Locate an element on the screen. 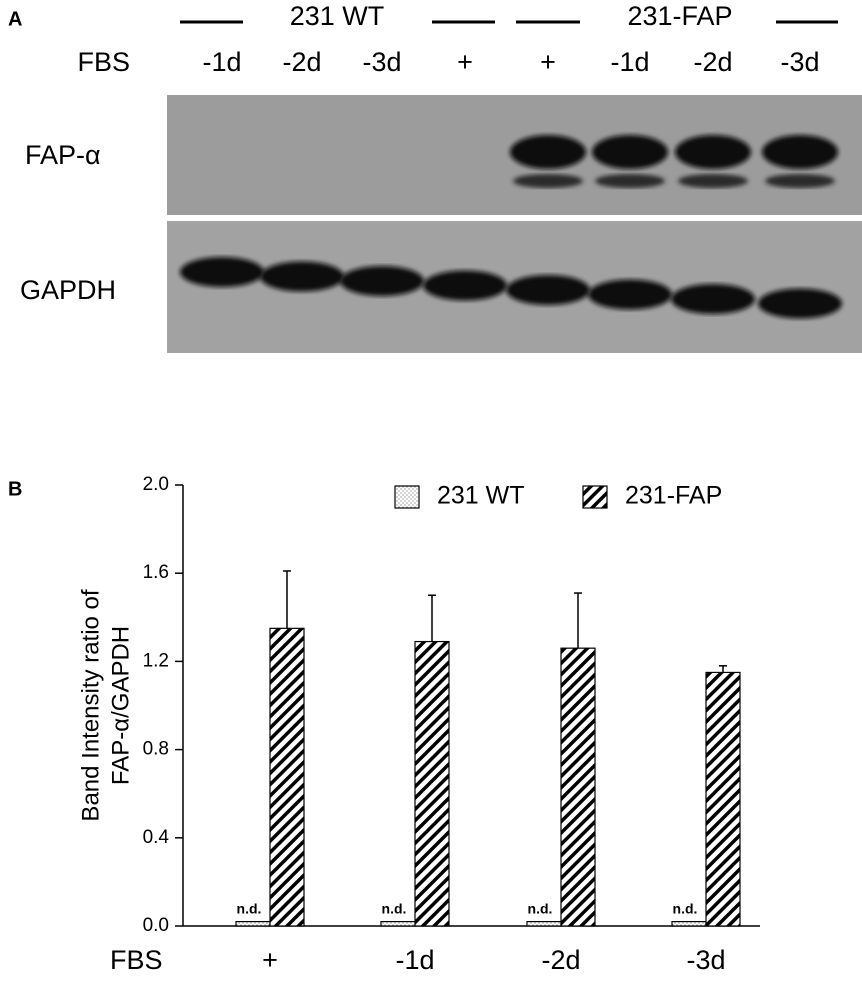 This screenshot has height=986, width=862. x-tick-label: -2d is located at coordinates (560, 960).